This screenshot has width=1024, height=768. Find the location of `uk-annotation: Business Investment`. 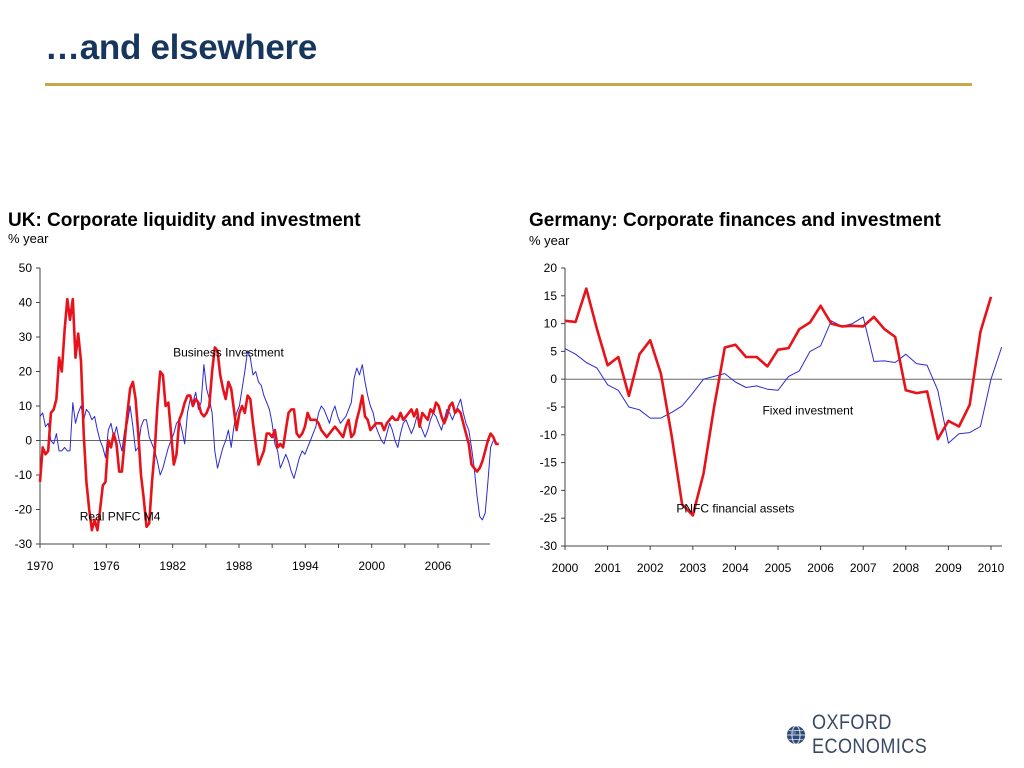

uk-annotation: Business Investment is located at coordinates (228, 353).